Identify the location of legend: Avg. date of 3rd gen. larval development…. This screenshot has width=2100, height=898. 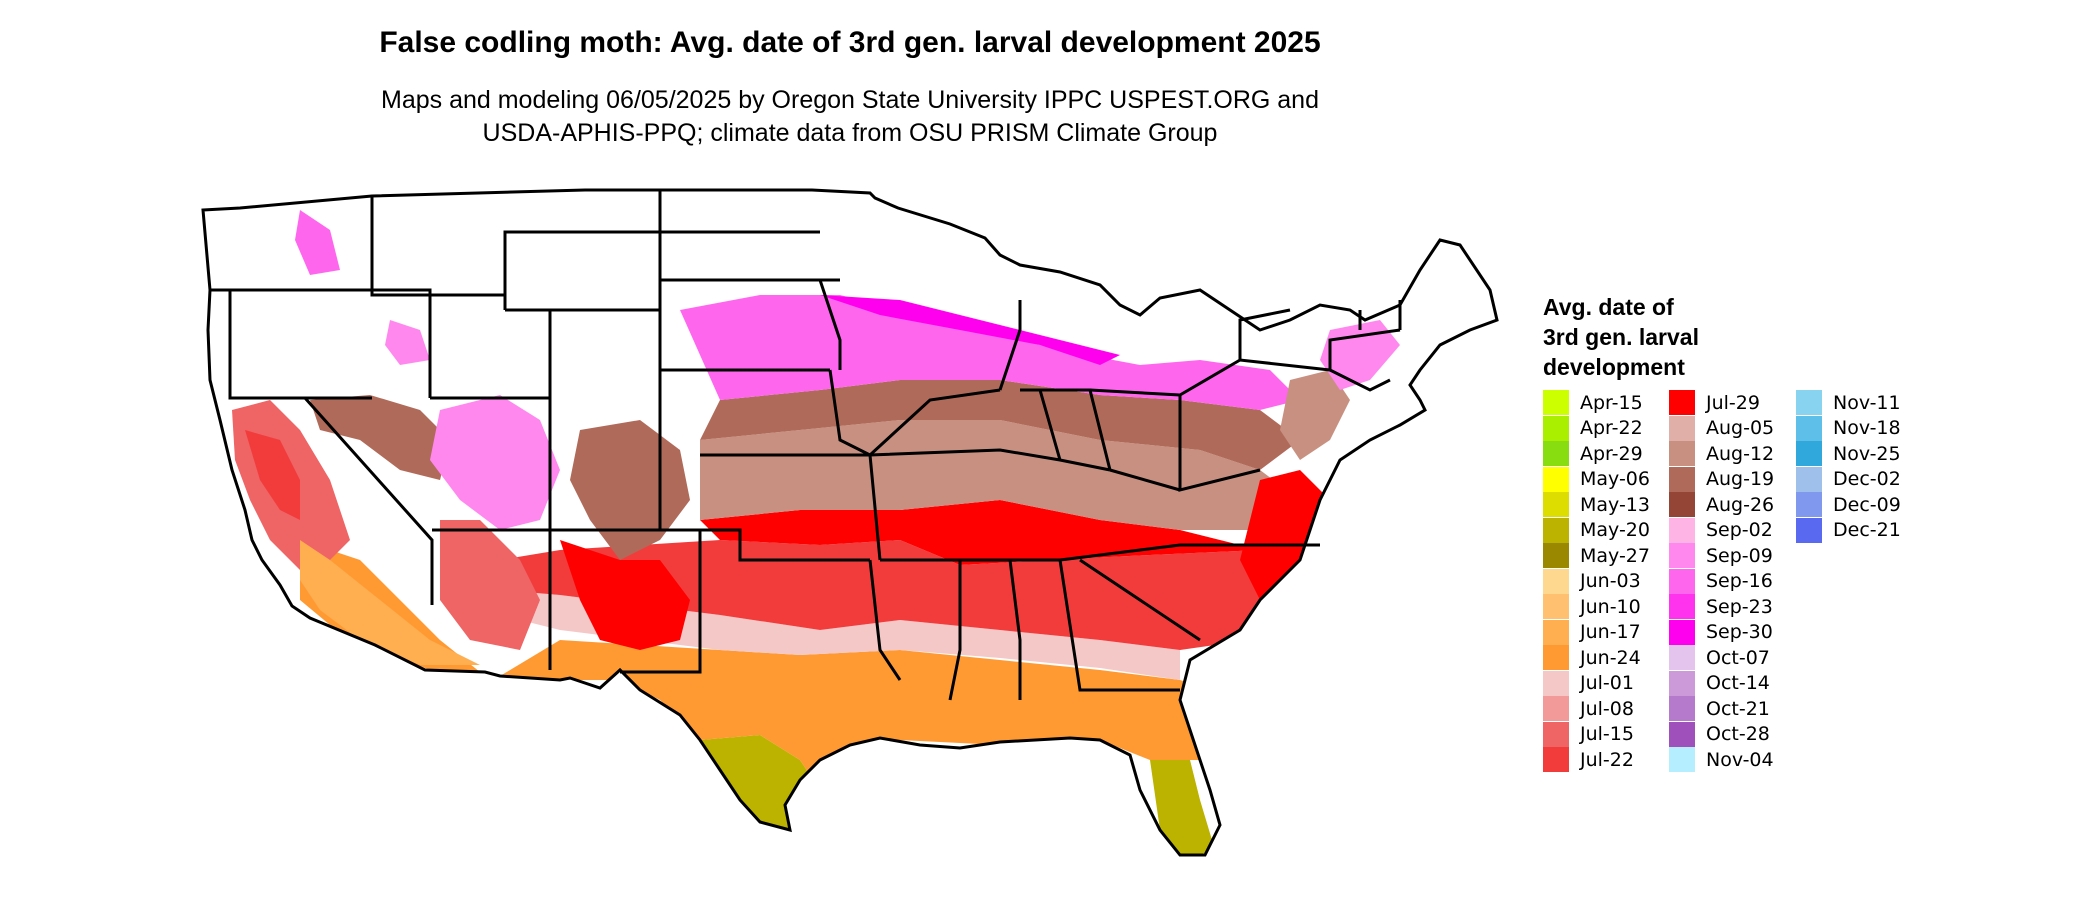
(1732, 532).